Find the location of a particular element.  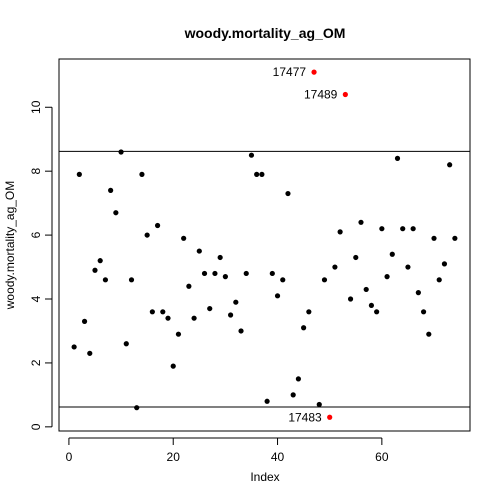

outlier-label: 17489 is located at coordinates (321, 94).